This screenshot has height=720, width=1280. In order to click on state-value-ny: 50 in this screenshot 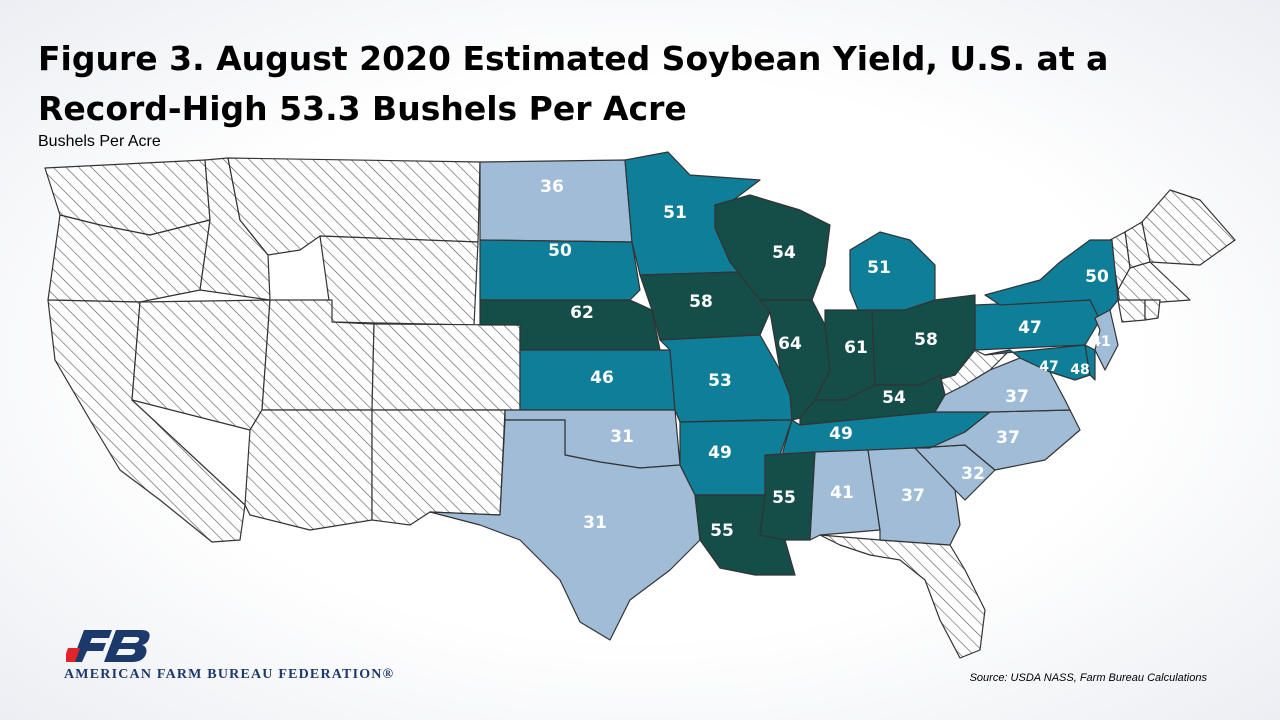, I will do `click(1097, 277)`.